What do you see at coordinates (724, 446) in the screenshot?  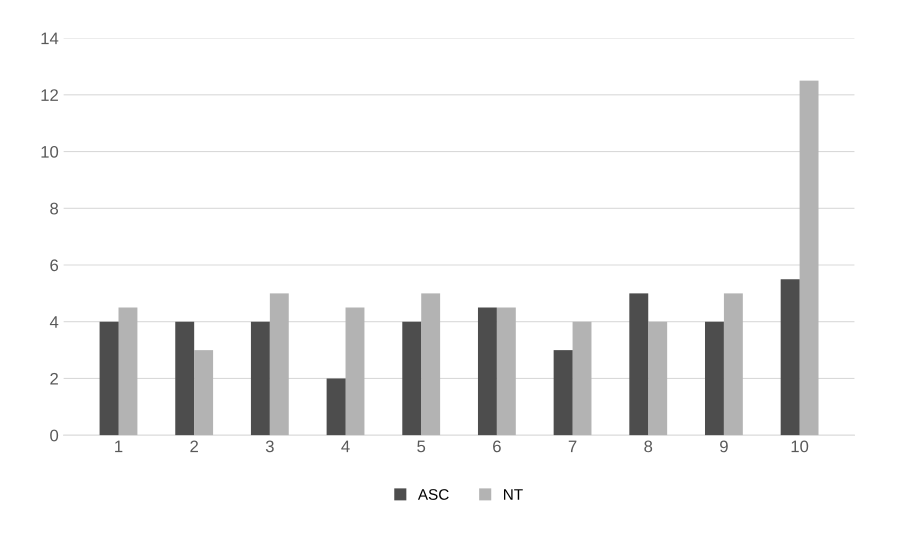 I see `x-tick-label: 9` at bounding box center [724, 446].